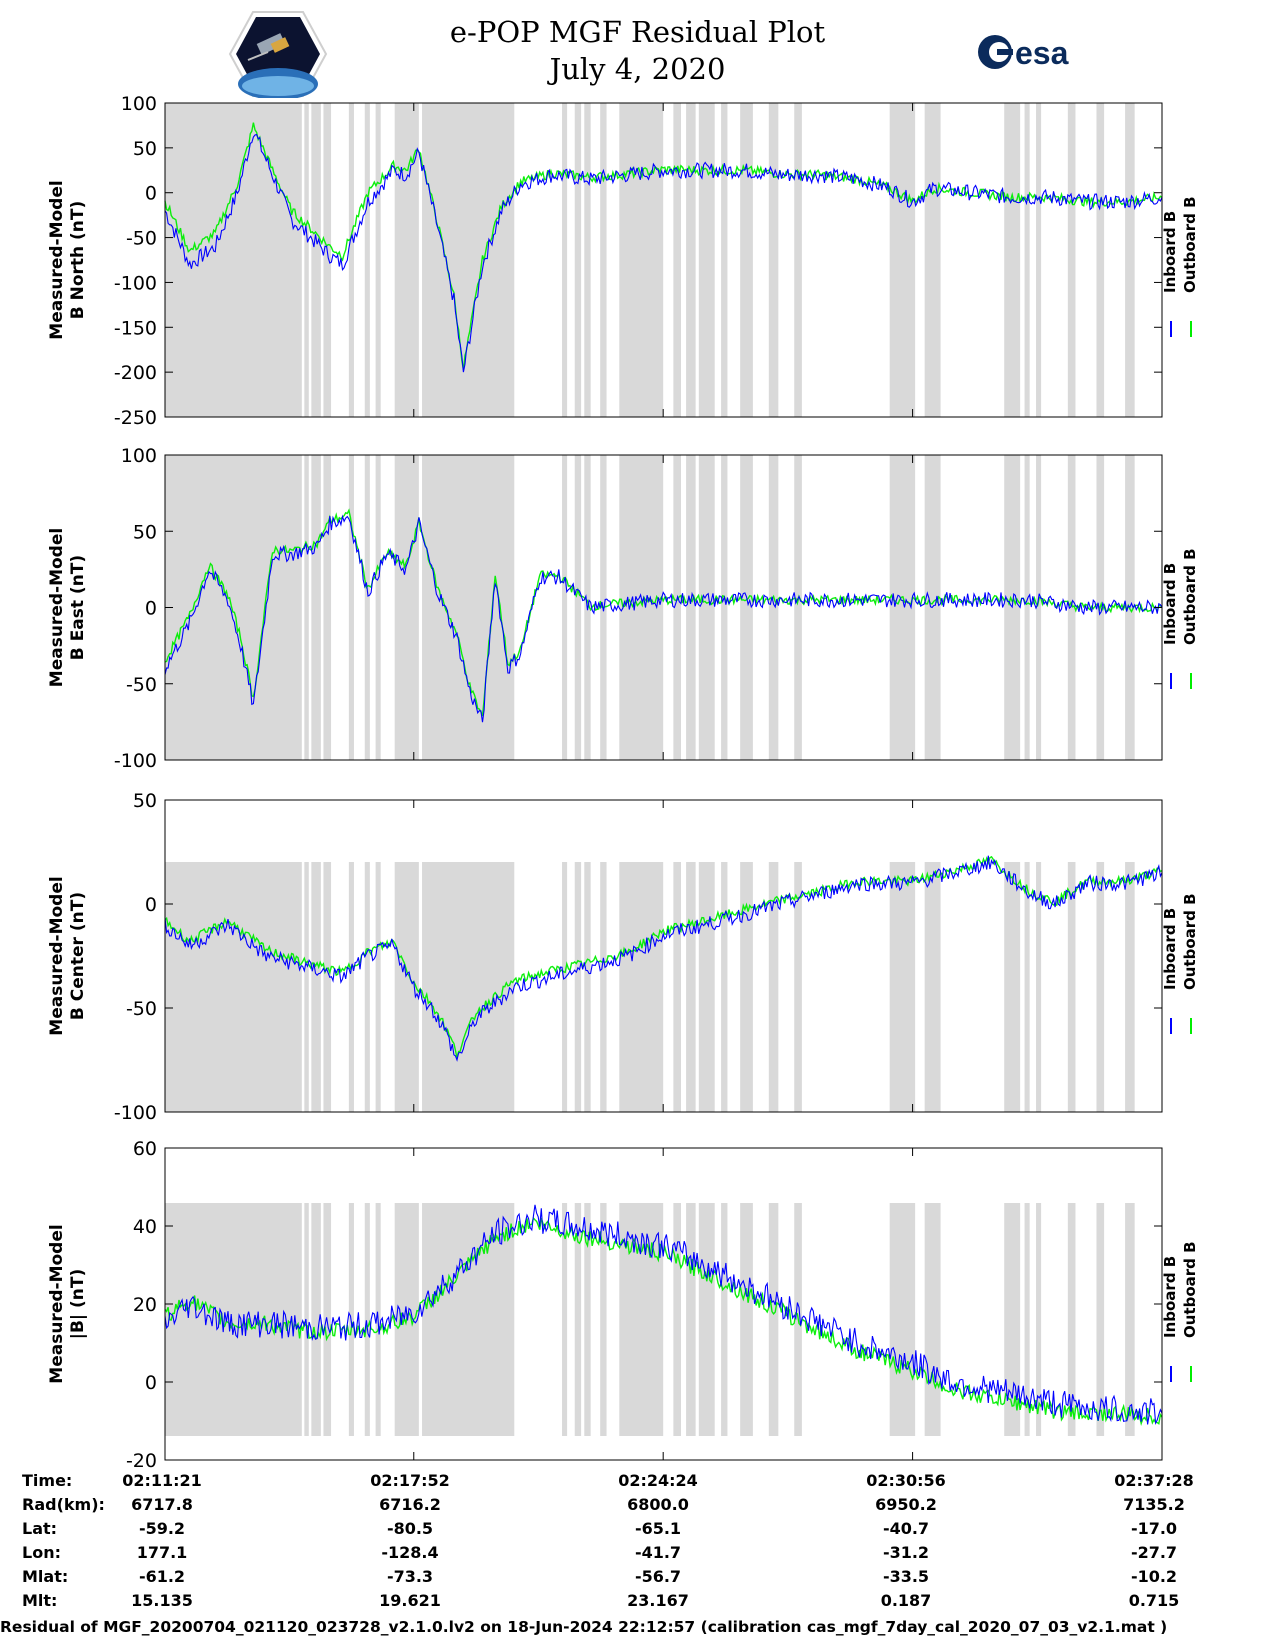 The height and width of the screenshot is (1650, 1275). What do you see at coordinates (78, 260) in the screenshot?
I see `y-axis-label-line: B North (nT)` at bounding box center [78, 260].